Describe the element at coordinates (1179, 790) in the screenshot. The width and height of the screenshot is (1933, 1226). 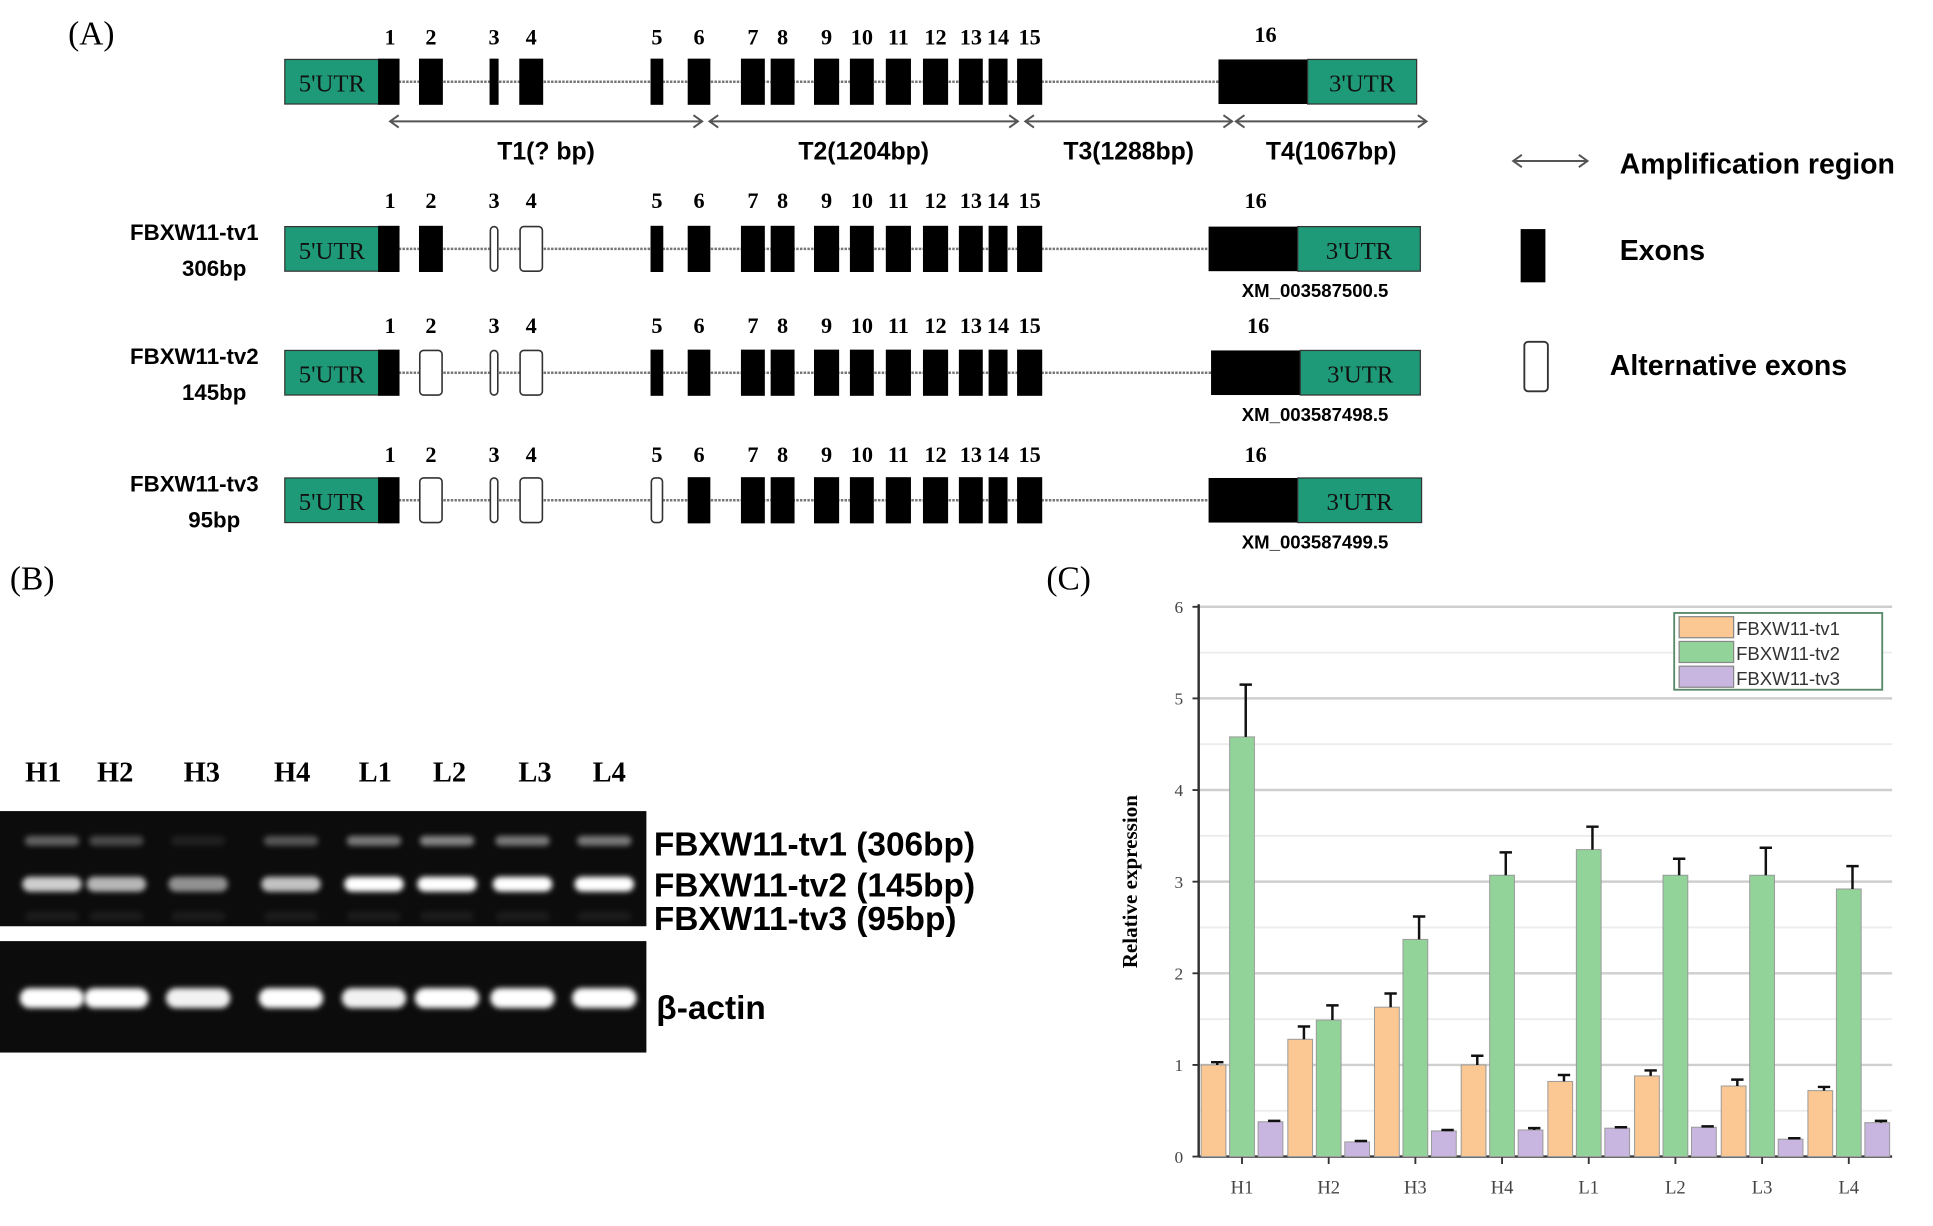
I see `y-tick-label: 4` at that location.